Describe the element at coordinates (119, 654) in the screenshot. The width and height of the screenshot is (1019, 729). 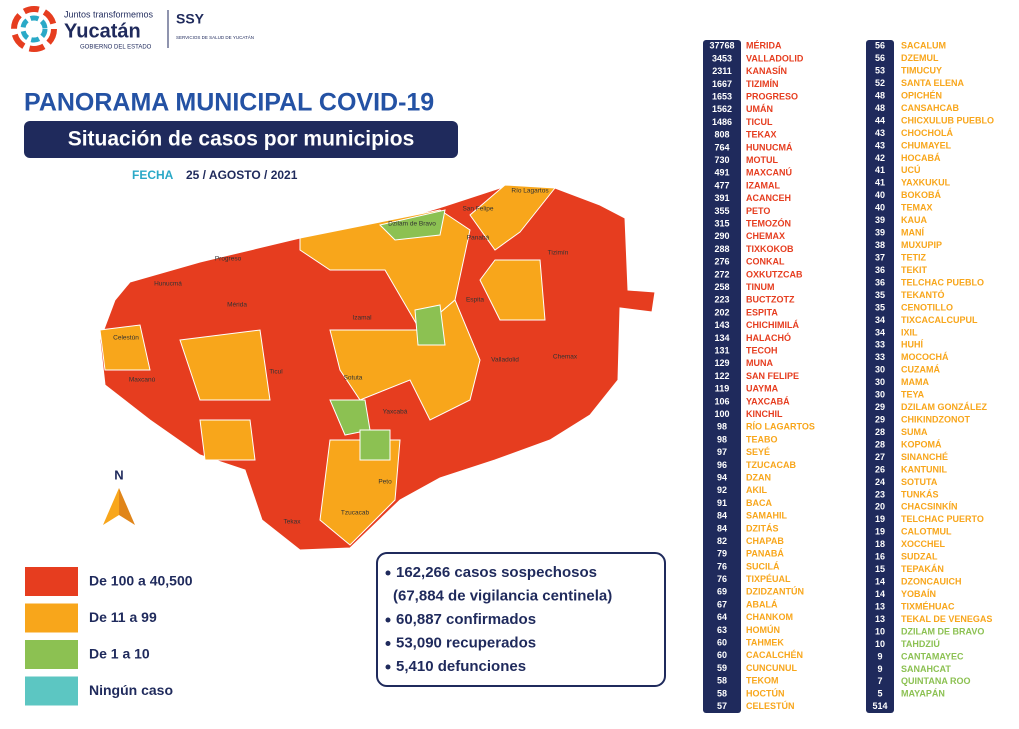
I see `legend-label: De 1 a 10` at that location.